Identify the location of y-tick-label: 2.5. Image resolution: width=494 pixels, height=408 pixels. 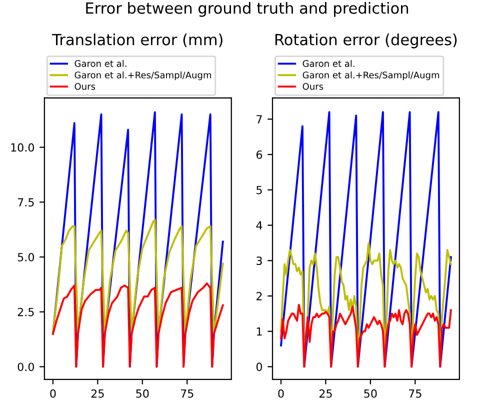
(26, 312).